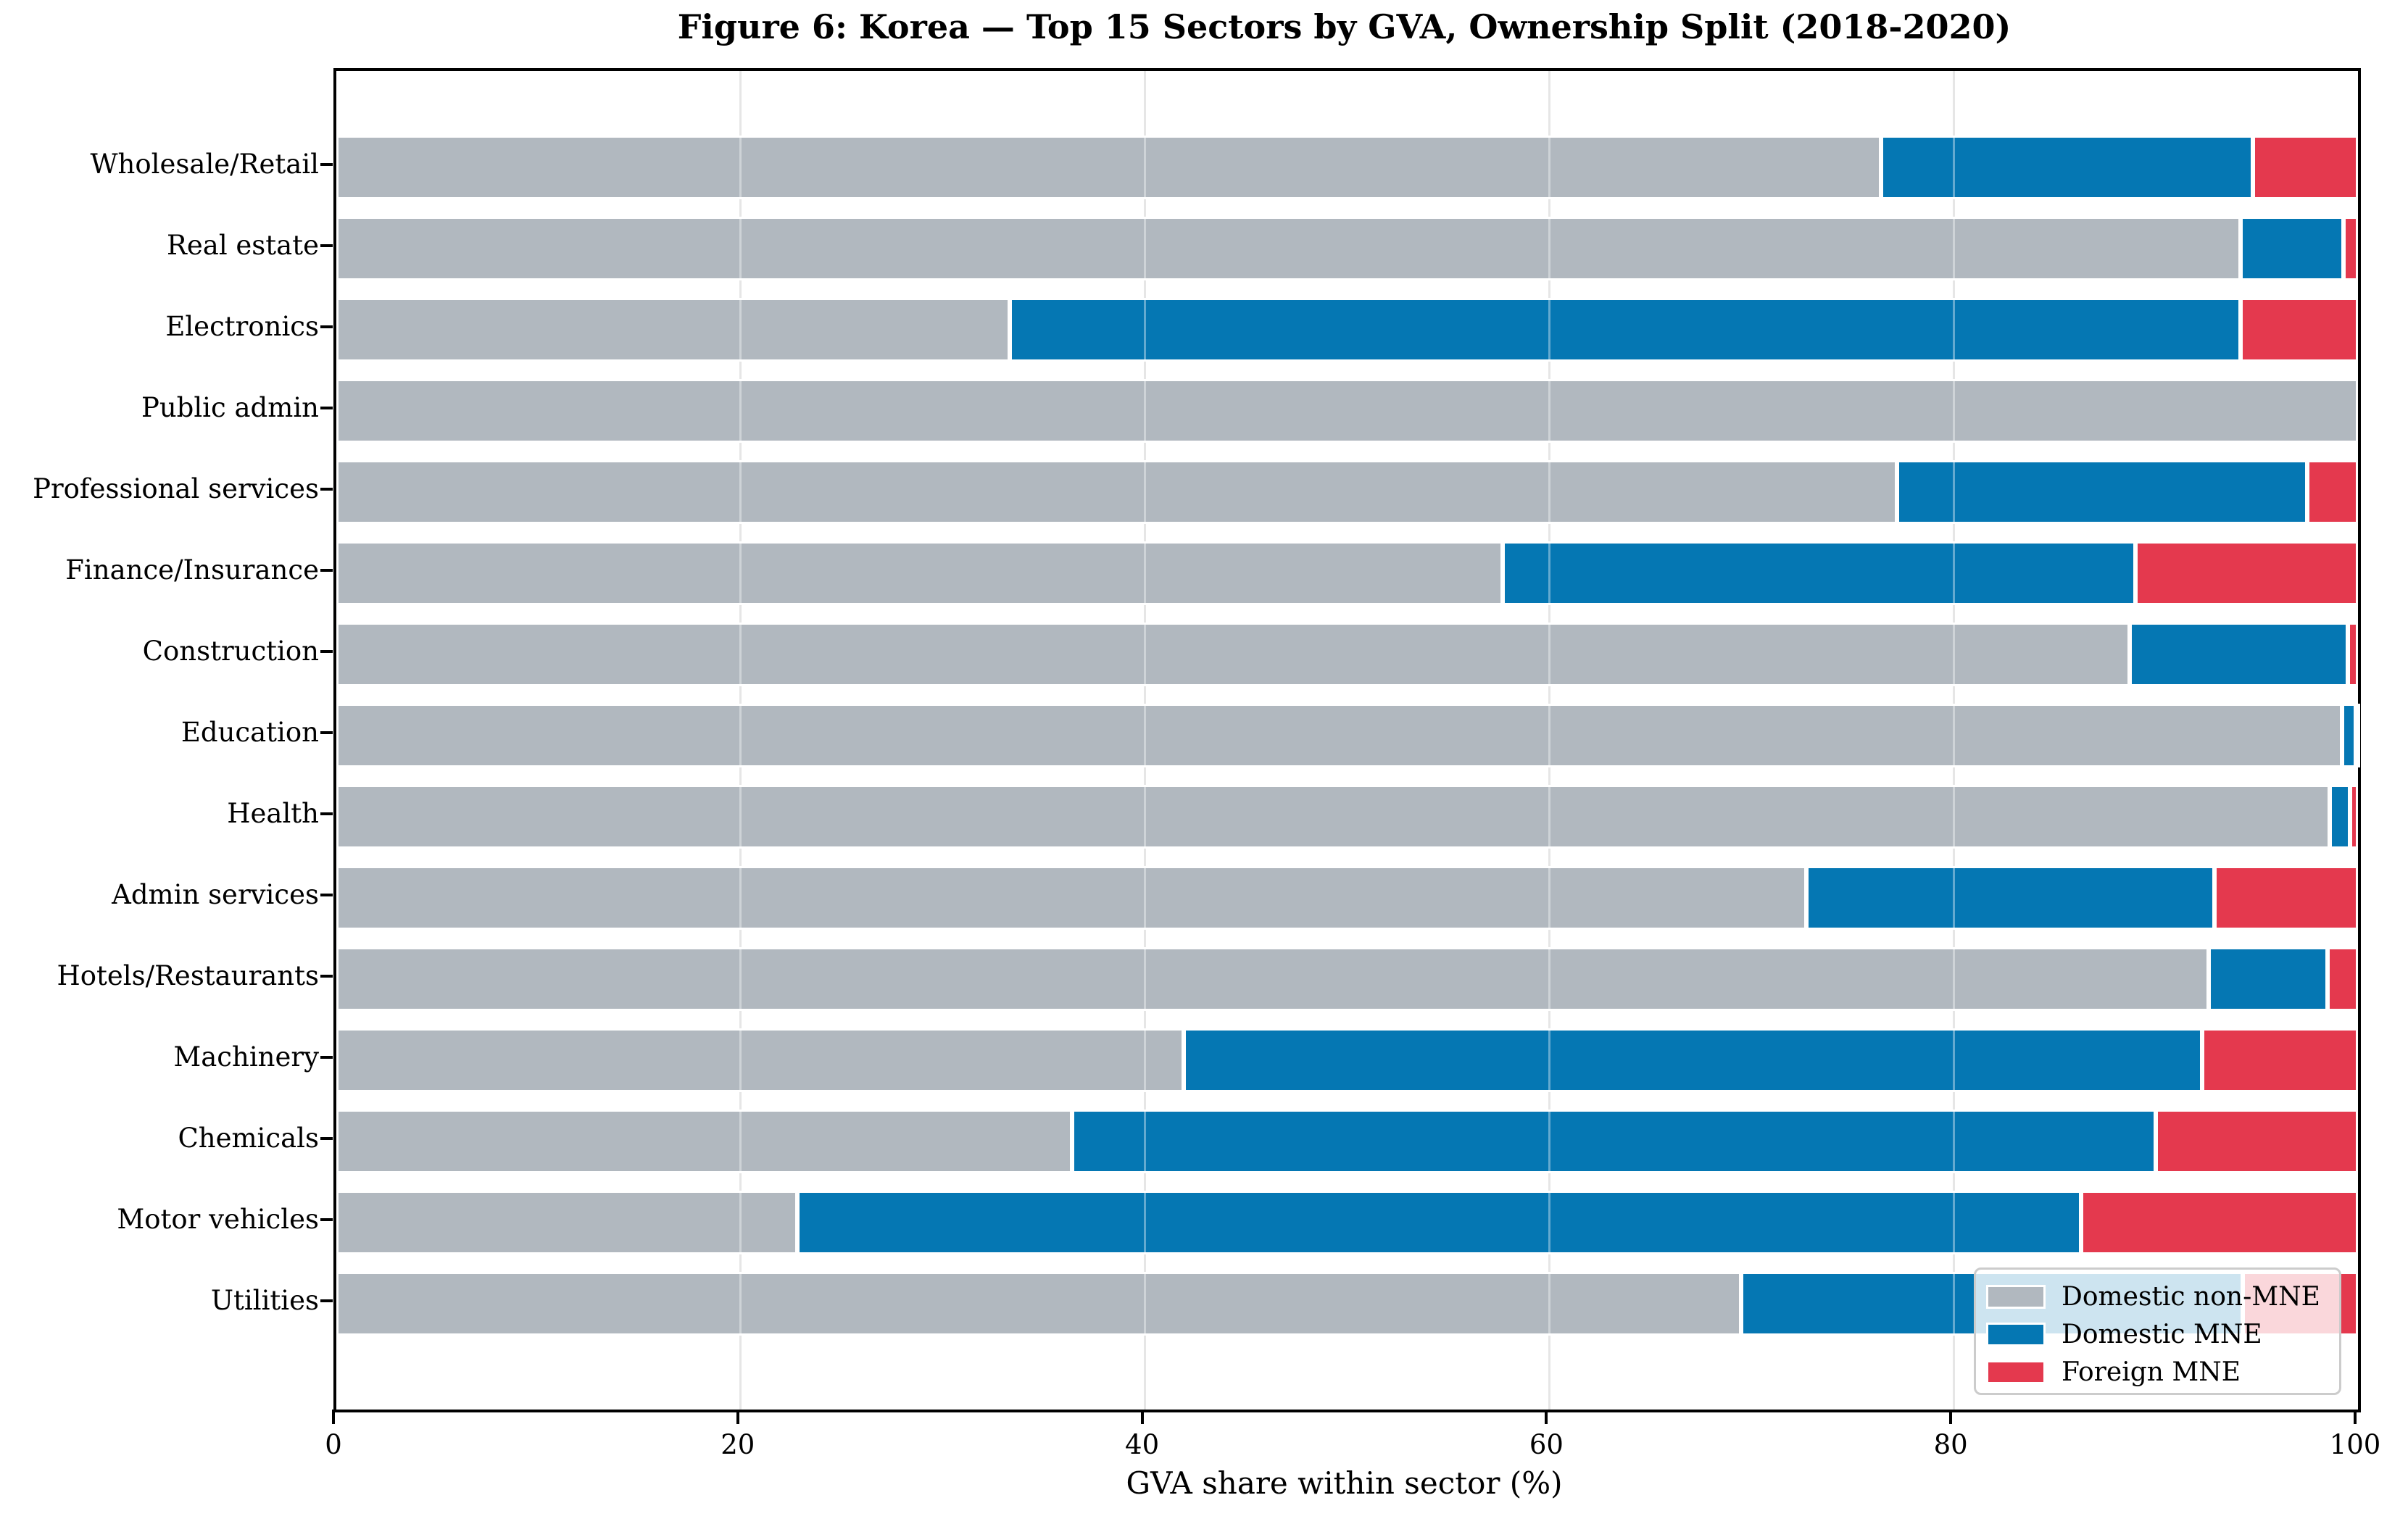  What do you see at coordinates (246, 1057) in the screenshot?
I see `y-axis-label: Machinery` at bounding box center [246, 1057].